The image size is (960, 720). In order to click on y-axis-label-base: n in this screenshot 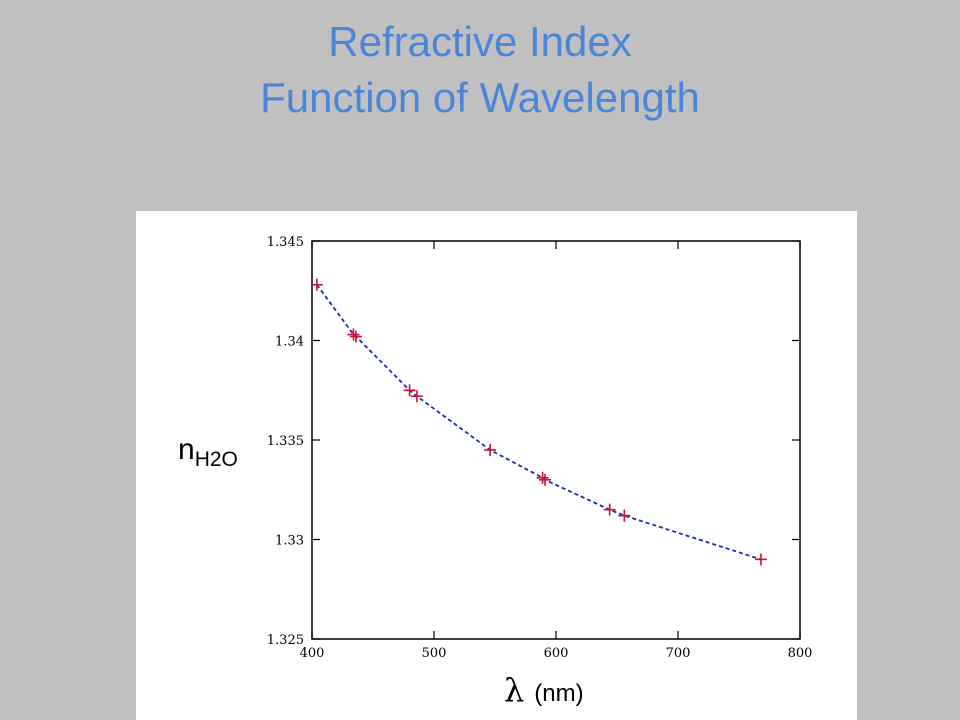, I will do `click(186, 449)`.